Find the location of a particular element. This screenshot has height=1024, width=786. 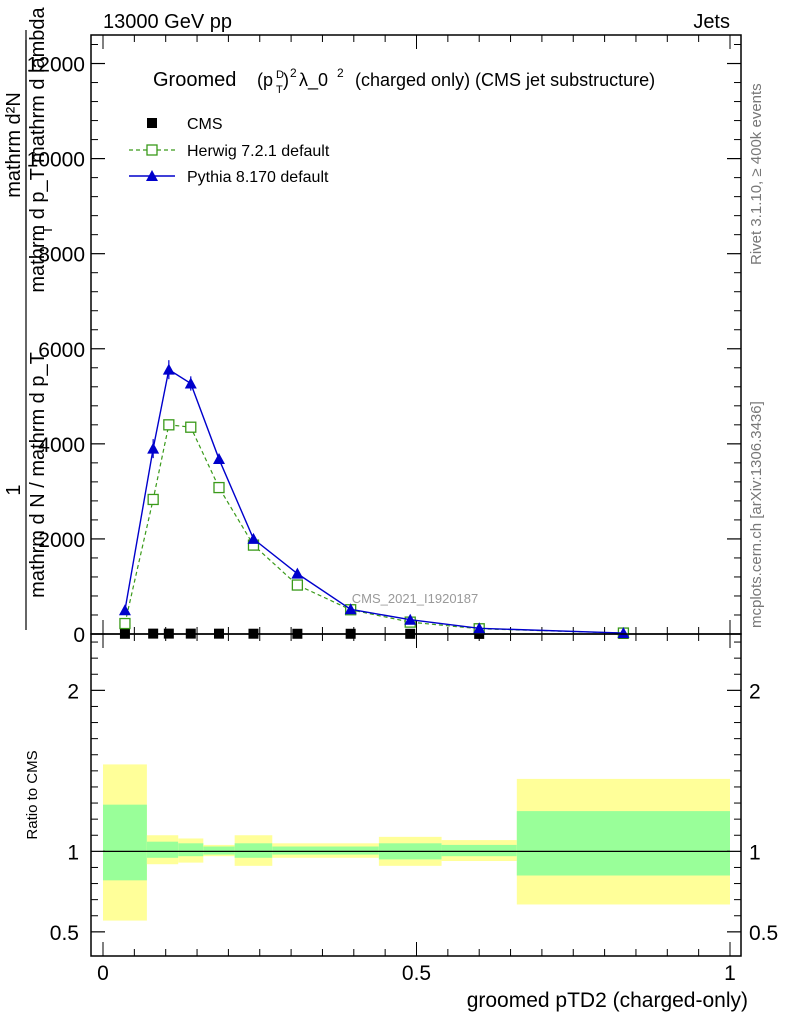

mcplots-label: mcplots.cern.ch [arXiv:1306.3436] is located at coordinates (756, 514).